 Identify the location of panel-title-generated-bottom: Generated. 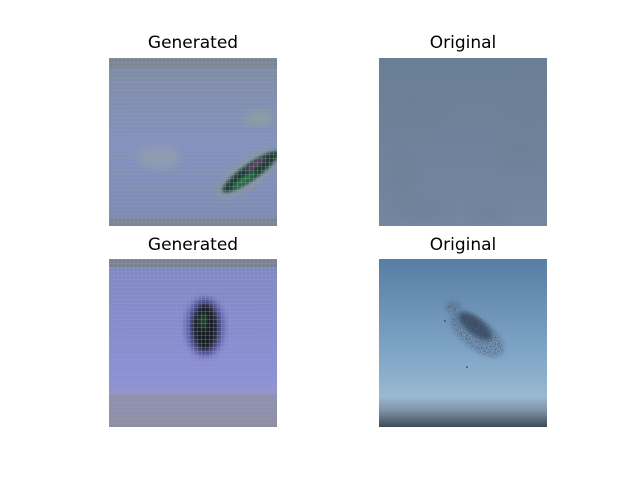
(193, 245).